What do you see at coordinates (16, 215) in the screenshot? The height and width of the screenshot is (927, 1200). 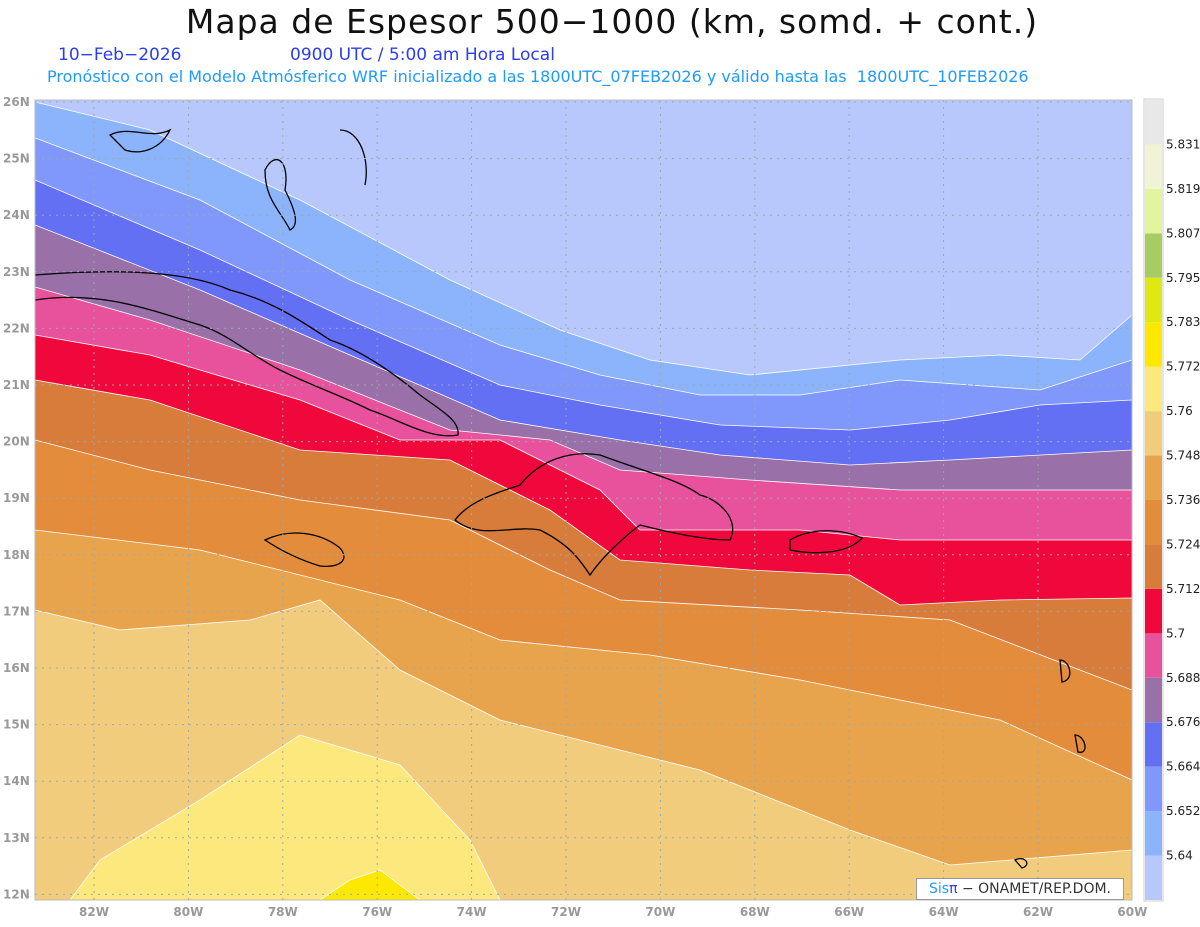 I see `lat-label: 24N` at bounding box center [16, 215].